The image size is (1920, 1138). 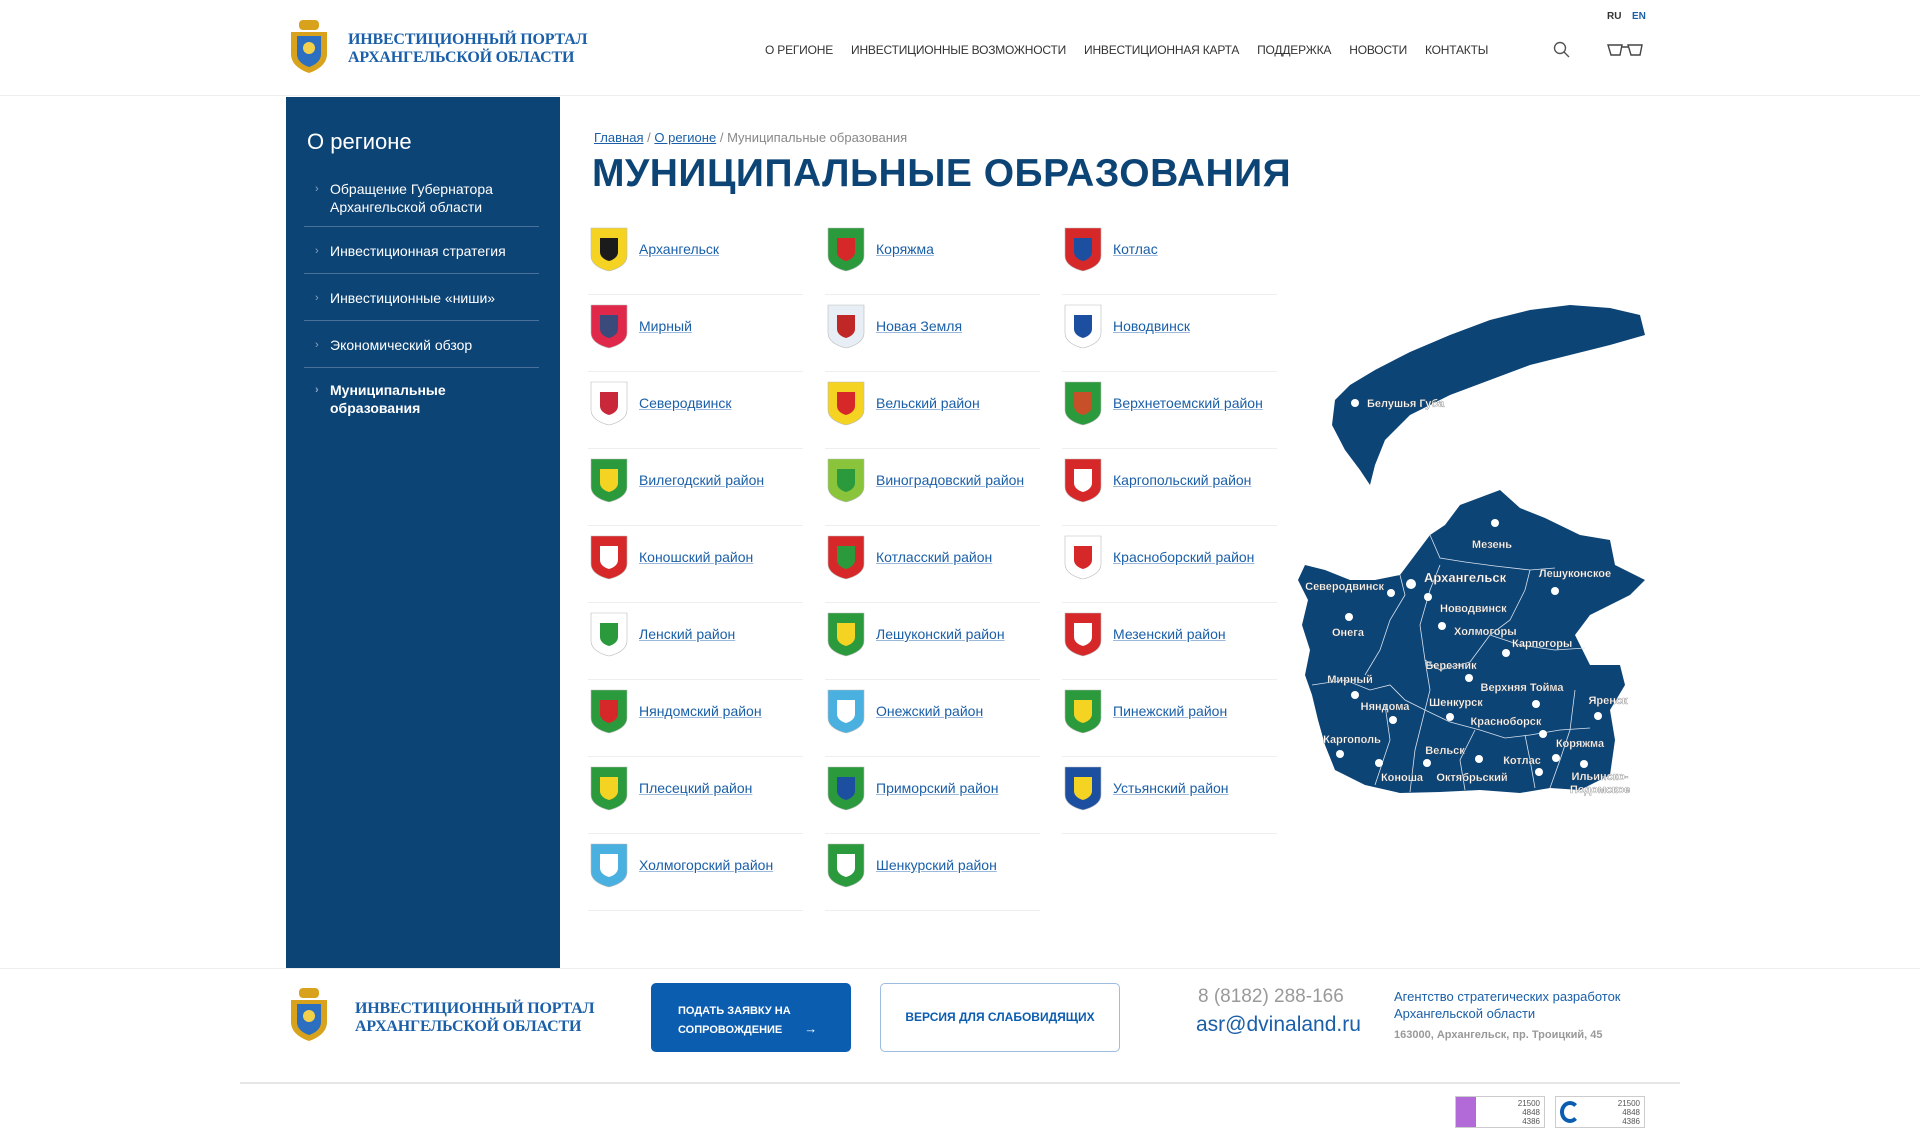 What do you see at coordinates (950, 480) in the screenshot?
I see `municipality-link: Виноградовский район` at bounding box center [950, 480].